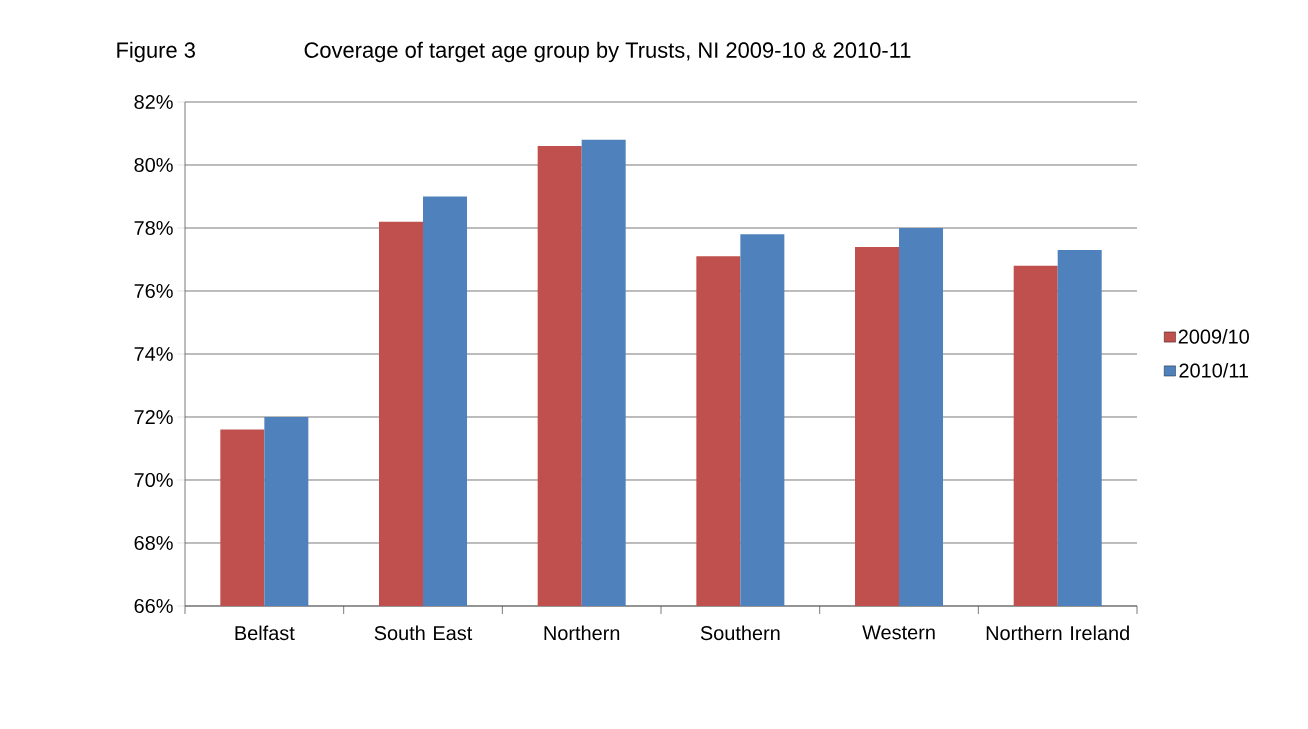 The height and width of the screenshot is (729, 1308). What do you see at coordinates (1057, 633) in the screenshot?
I see `x-tick-label: Northern Ireland` at bounding box center [1057, 633].